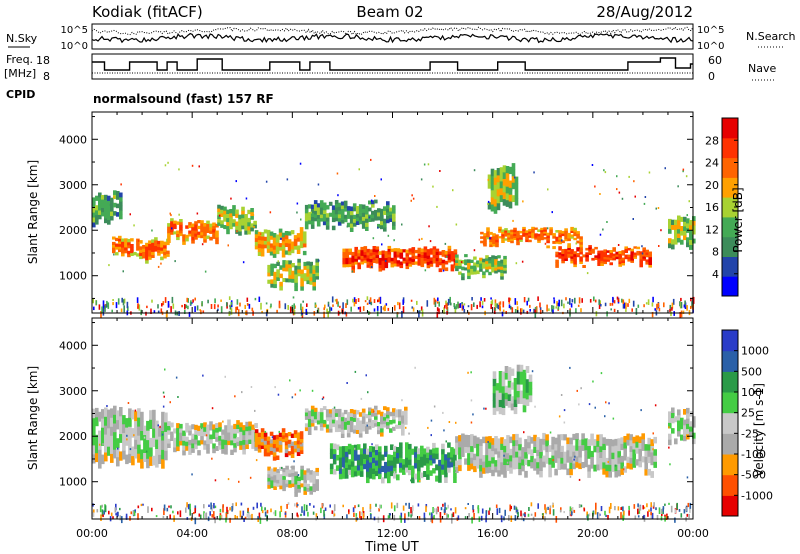  I want to click on colorbar-tick-label: 24, so click(712, 163).